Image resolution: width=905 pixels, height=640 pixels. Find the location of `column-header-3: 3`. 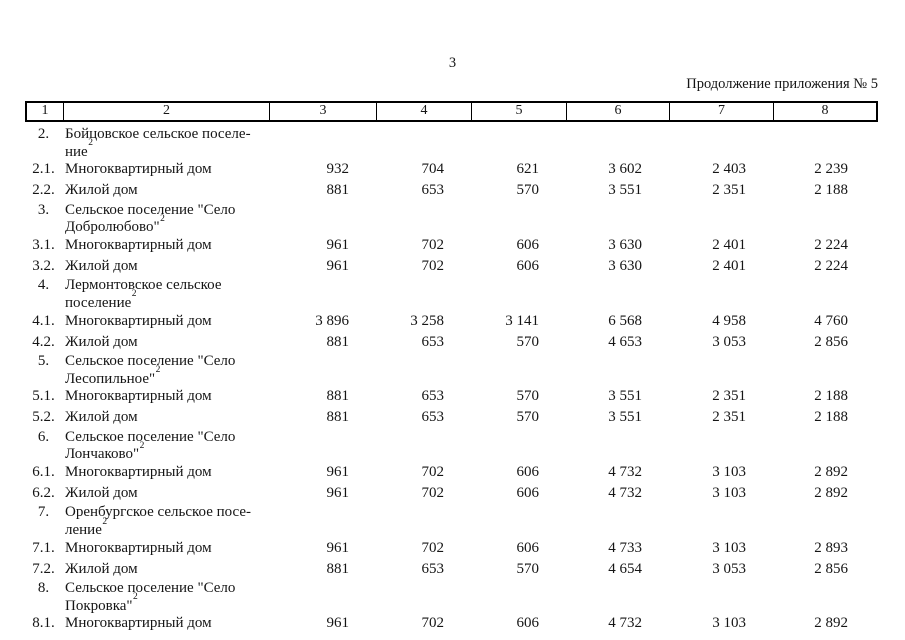

column-header-3: 3 is located at coordinates (322, 111).